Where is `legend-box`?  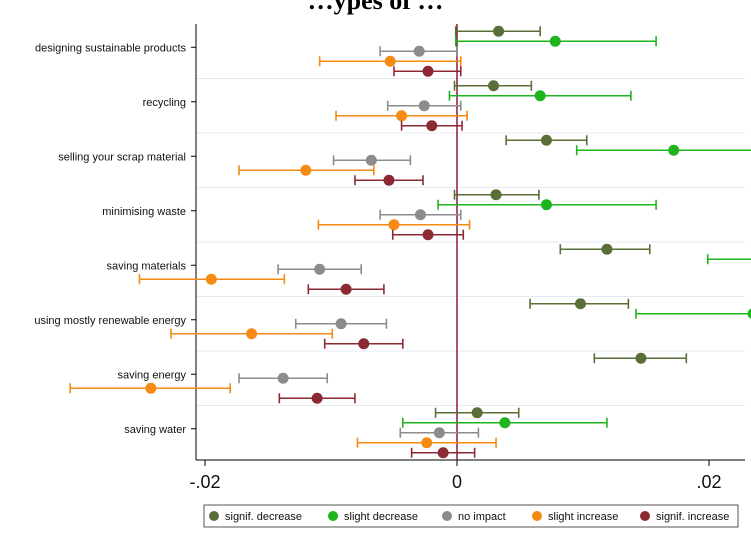
legend-box is located at coordinates (471, 516).